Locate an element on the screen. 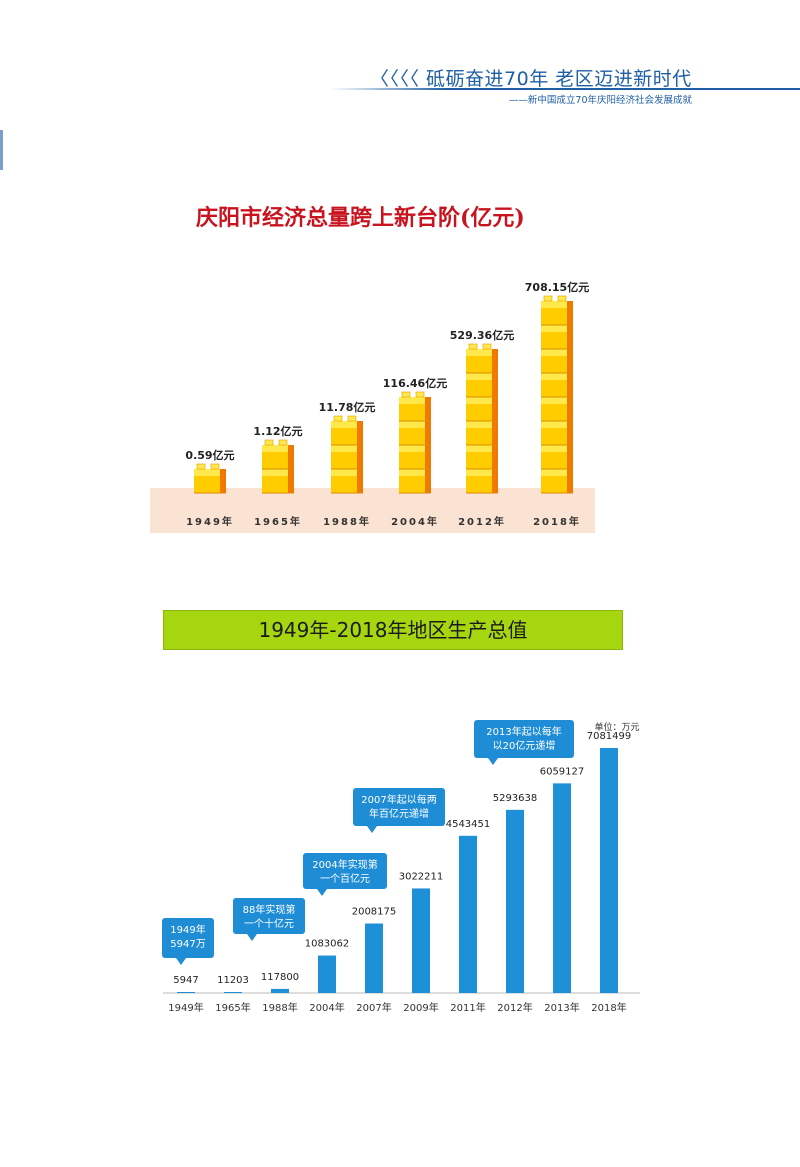  chart2-category-label: 2007年 is located at coordinates (373, 1007).